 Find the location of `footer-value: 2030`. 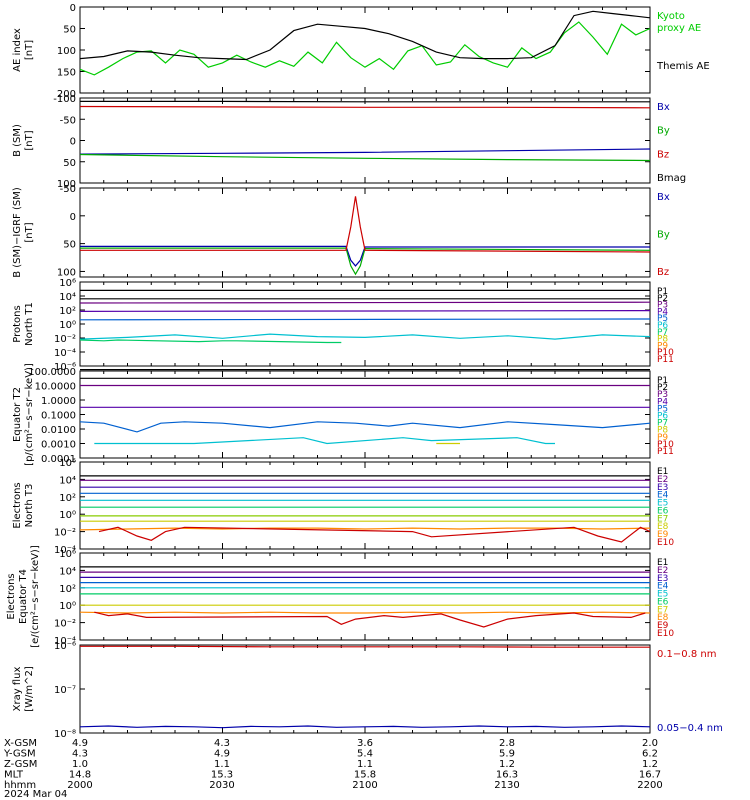

footer-value: 2030 is located at coordinates (221, 785).